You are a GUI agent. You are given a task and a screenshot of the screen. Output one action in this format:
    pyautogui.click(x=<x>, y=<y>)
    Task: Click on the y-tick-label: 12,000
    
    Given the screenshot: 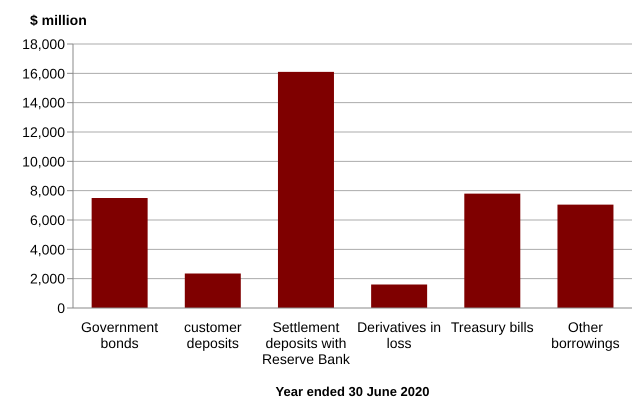 What is the action you would take?
    pyautogui.click(x=44, y=132)
    